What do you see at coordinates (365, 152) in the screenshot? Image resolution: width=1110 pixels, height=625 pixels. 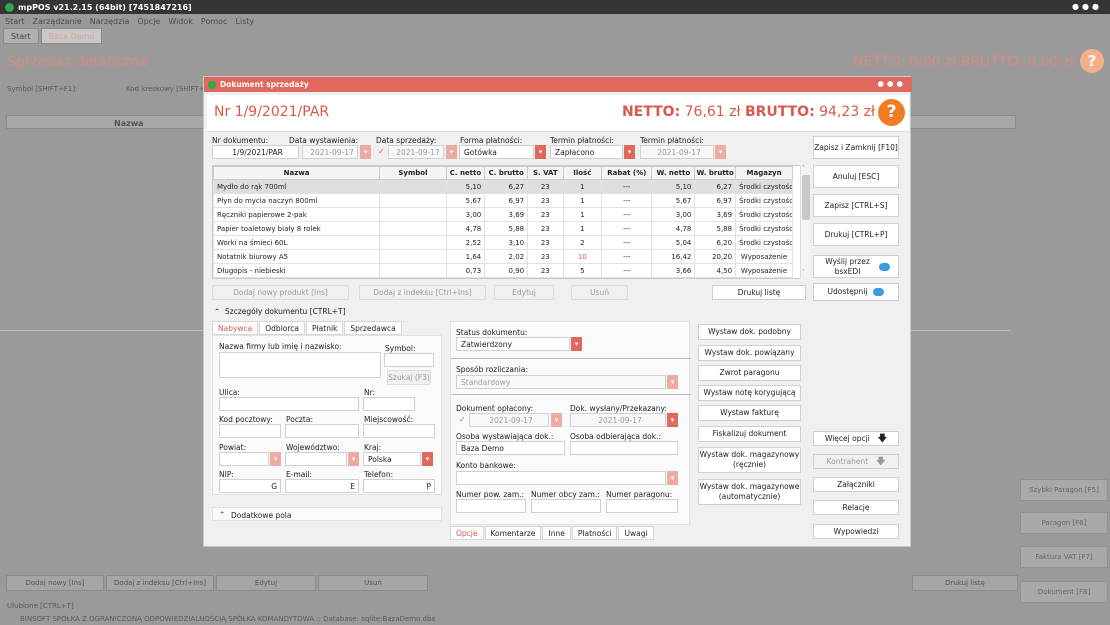 I see `issue-date-dropdown-icon: ▾` at bounding box center [365, 152].